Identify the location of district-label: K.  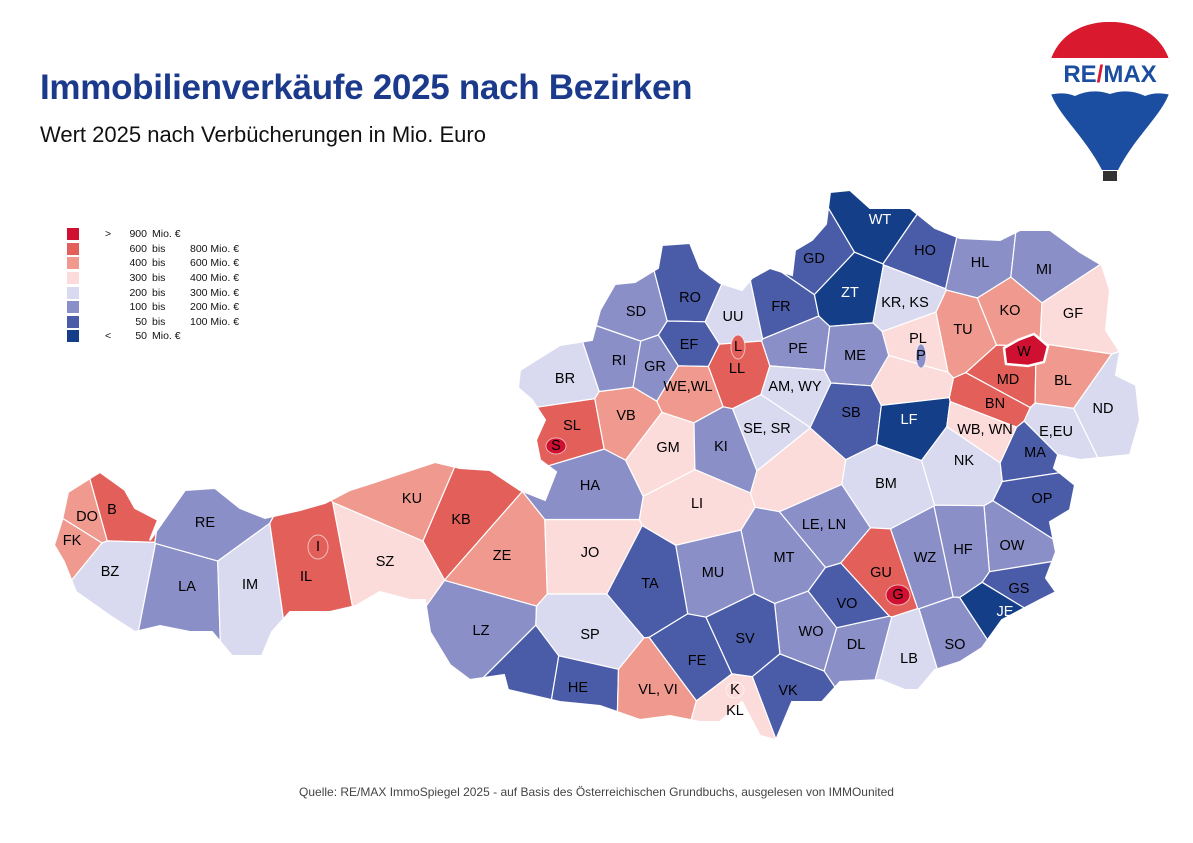
(735, 690).